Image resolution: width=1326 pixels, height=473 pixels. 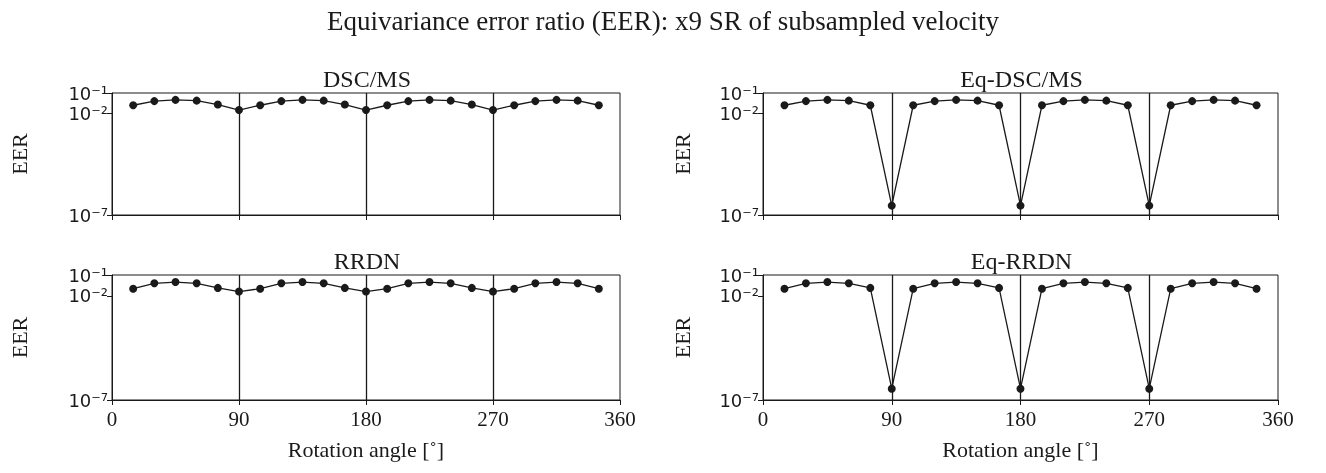 I want to click on chart-title: Eq-DSC/MS, so click(x=1021, y=79).